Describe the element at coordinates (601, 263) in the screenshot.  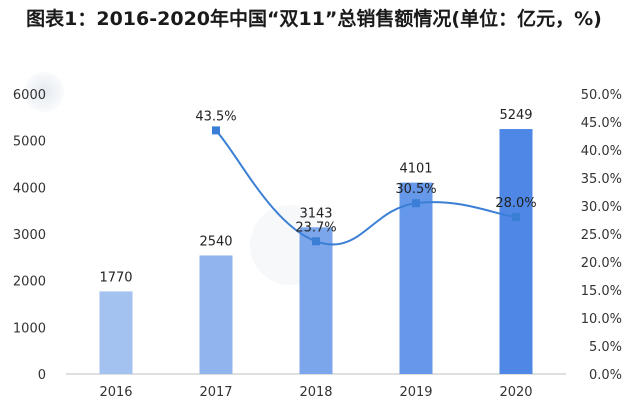
I see `y-right-tick-label: 20.0%` at that location.